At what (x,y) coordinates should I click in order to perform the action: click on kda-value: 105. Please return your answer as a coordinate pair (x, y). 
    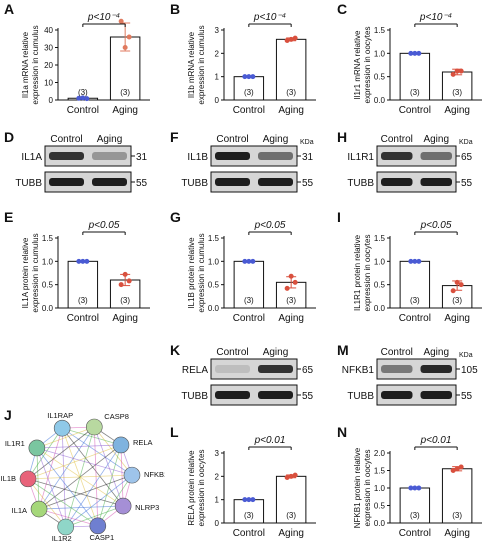
    Looking at the image, I should click on (469, 370).